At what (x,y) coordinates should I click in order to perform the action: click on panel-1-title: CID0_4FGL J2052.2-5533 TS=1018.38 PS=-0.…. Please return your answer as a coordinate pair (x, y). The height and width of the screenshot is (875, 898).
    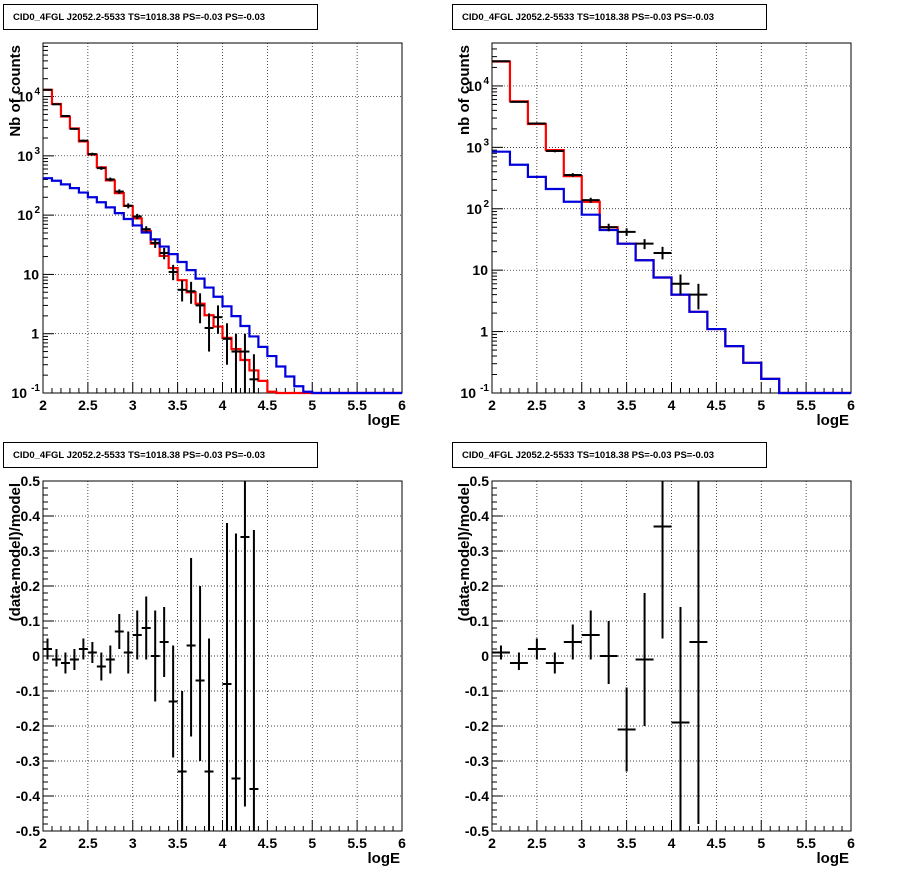
    Looking at the image, I should click on (160, 17).